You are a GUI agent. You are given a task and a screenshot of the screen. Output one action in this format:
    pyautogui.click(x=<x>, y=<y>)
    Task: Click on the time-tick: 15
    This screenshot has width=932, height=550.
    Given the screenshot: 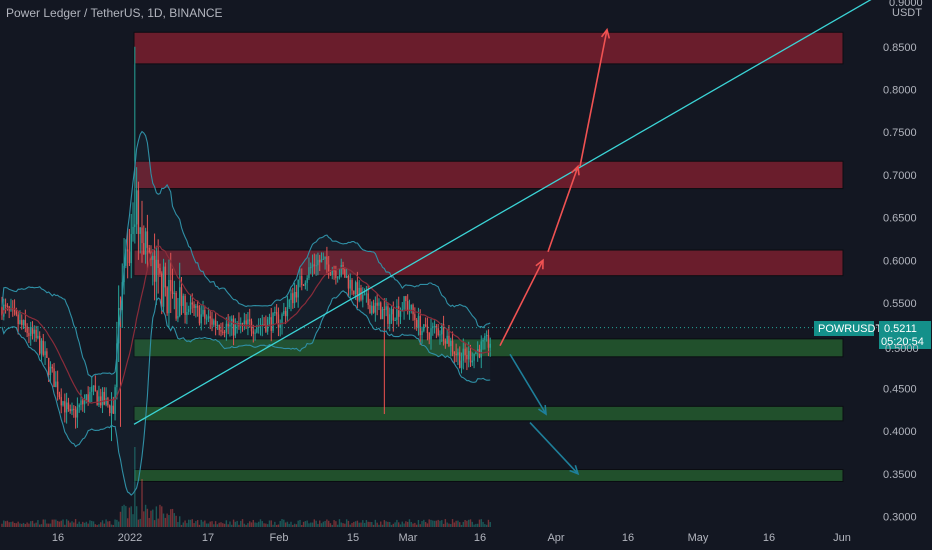 What is the action you would take?
    pyautogui.click(x=353, y=538)
    